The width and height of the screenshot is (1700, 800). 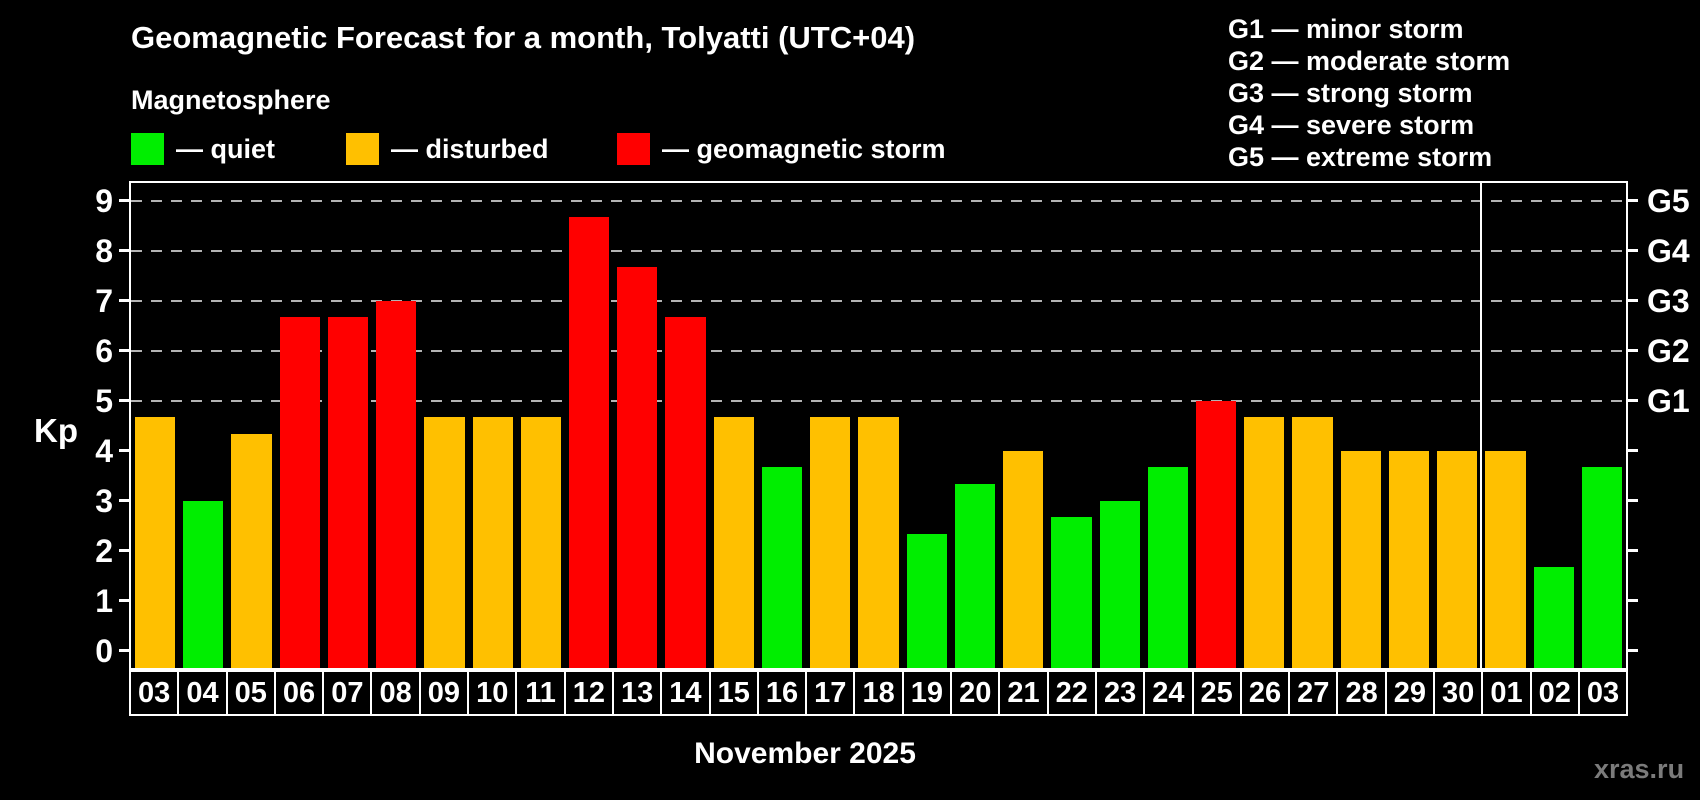 I want to click on day-label-02: 02, so click(x=1556, y=693).